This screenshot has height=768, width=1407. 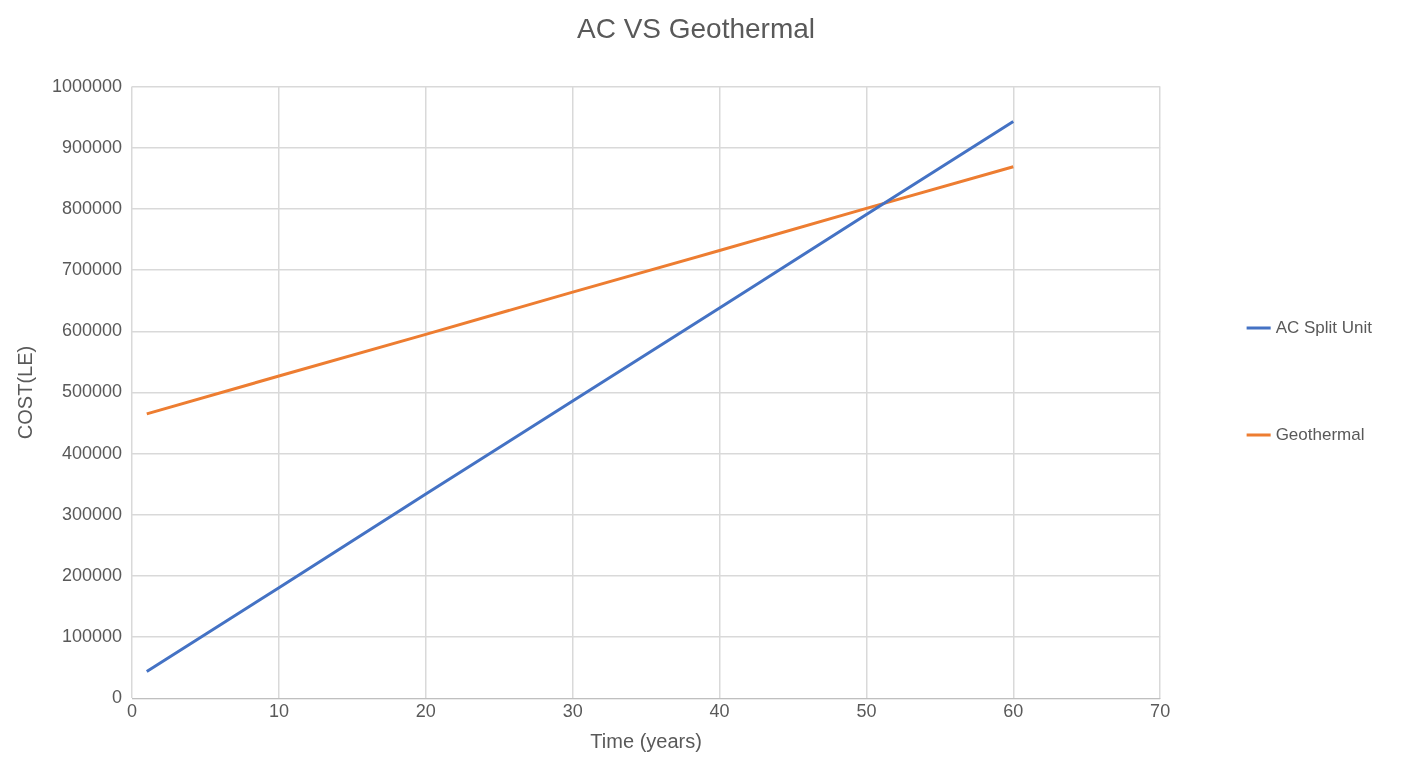 What do you see at coordinates (719, 711) in the screenshot?
I see `x-tick-label: 40` at bounding box center [719, 711].